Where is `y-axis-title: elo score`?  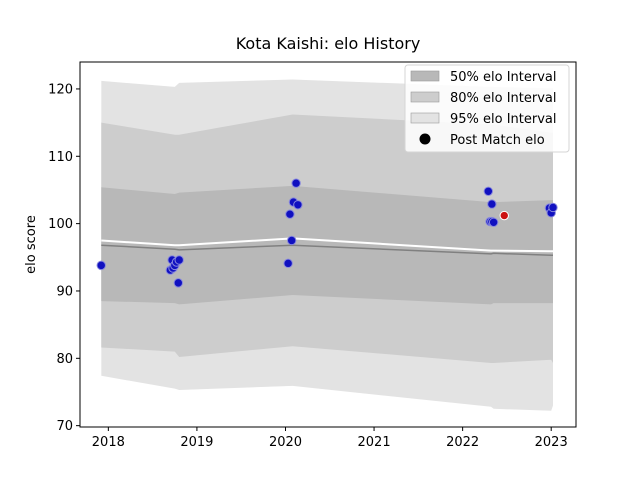
y-axis-title: elo score is located at coordinates (31, 244).